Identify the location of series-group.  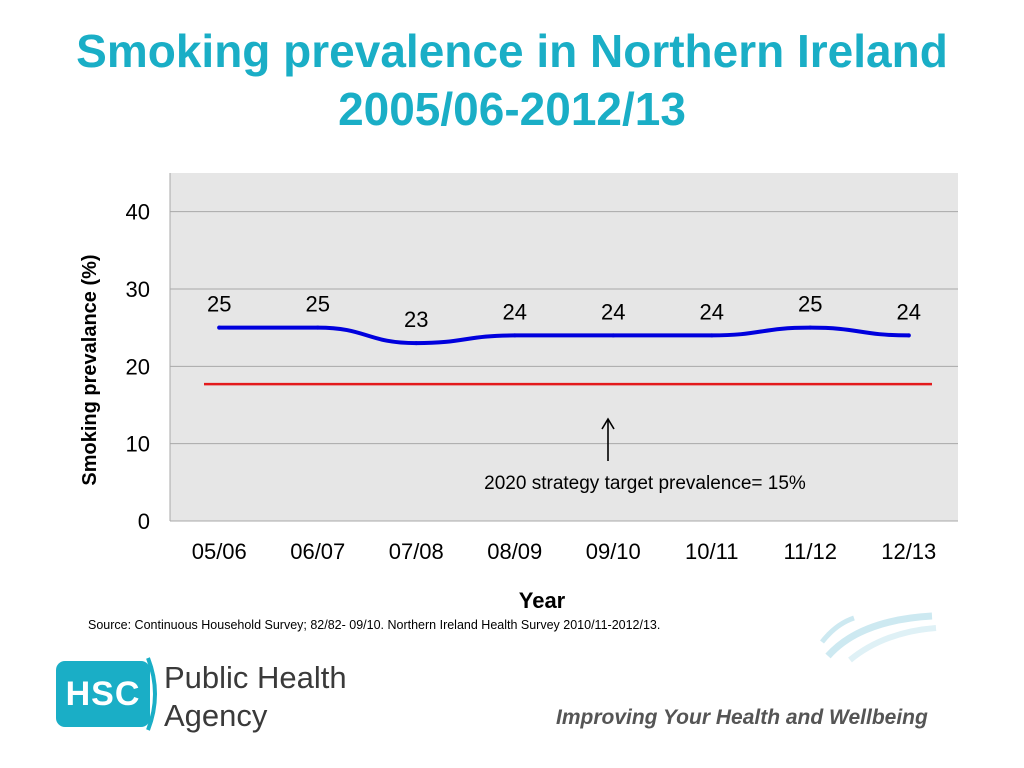
(564, 335).